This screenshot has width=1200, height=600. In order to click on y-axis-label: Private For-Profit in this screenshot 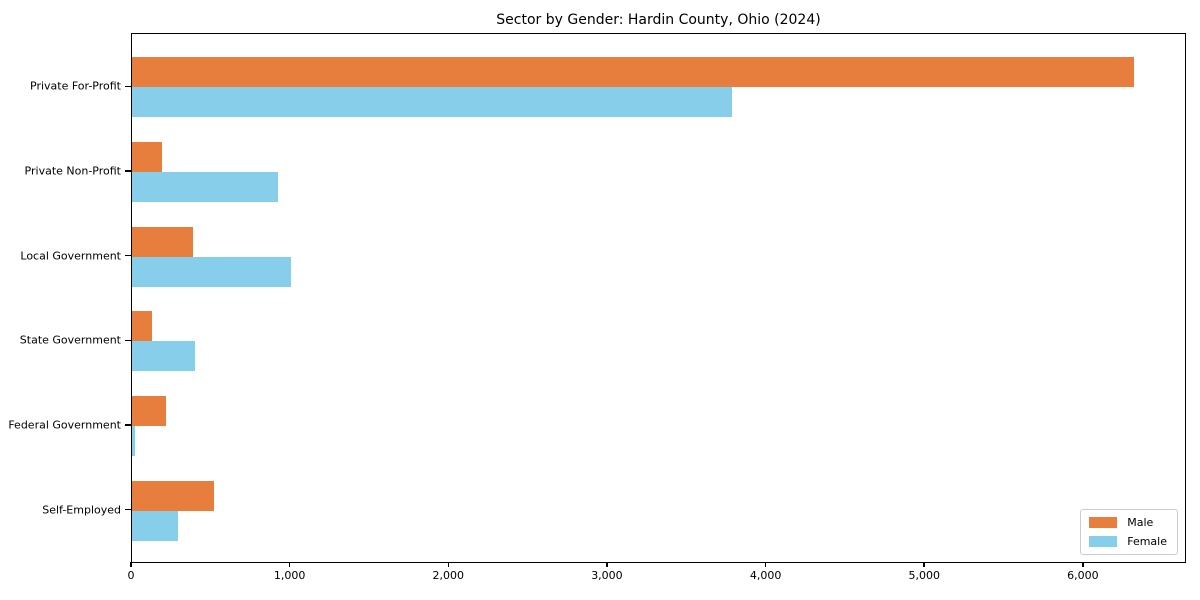, I will do `click(75, 86)`.